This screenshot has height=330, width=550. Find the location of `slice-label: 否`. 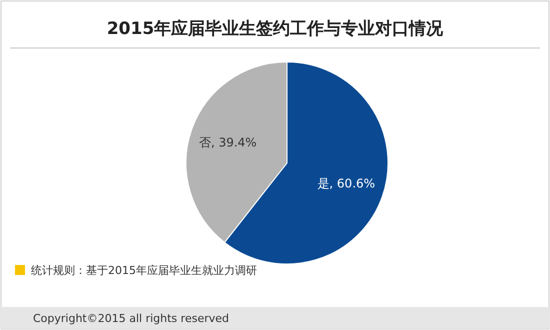

slice-label: 否 is located at coordinates (204, 143).